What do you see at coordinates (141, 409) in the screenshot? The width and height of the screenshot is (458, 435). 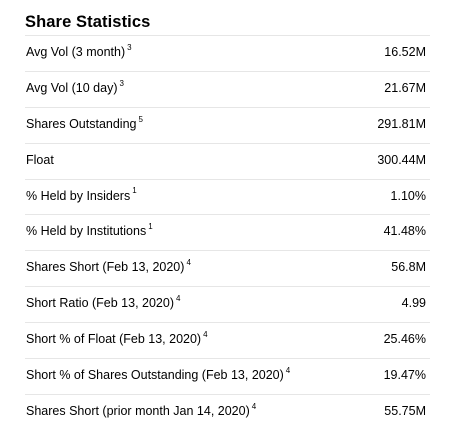 I see `row-label: Shares Short (prior month Jan 14, 2020) 4` at bounding box center [141, 409].